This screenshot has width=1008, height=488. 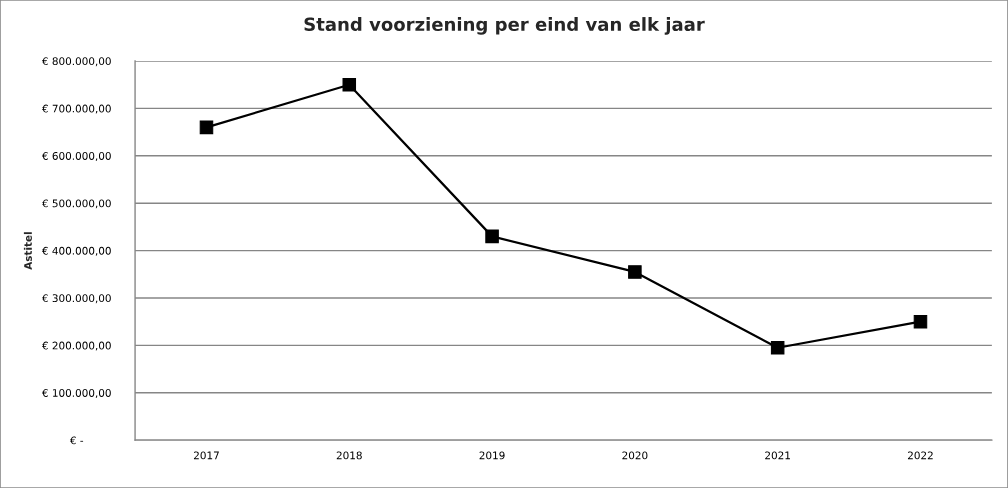 I want to click on y-axis-title: Astitel, so click(x=27, y=251).